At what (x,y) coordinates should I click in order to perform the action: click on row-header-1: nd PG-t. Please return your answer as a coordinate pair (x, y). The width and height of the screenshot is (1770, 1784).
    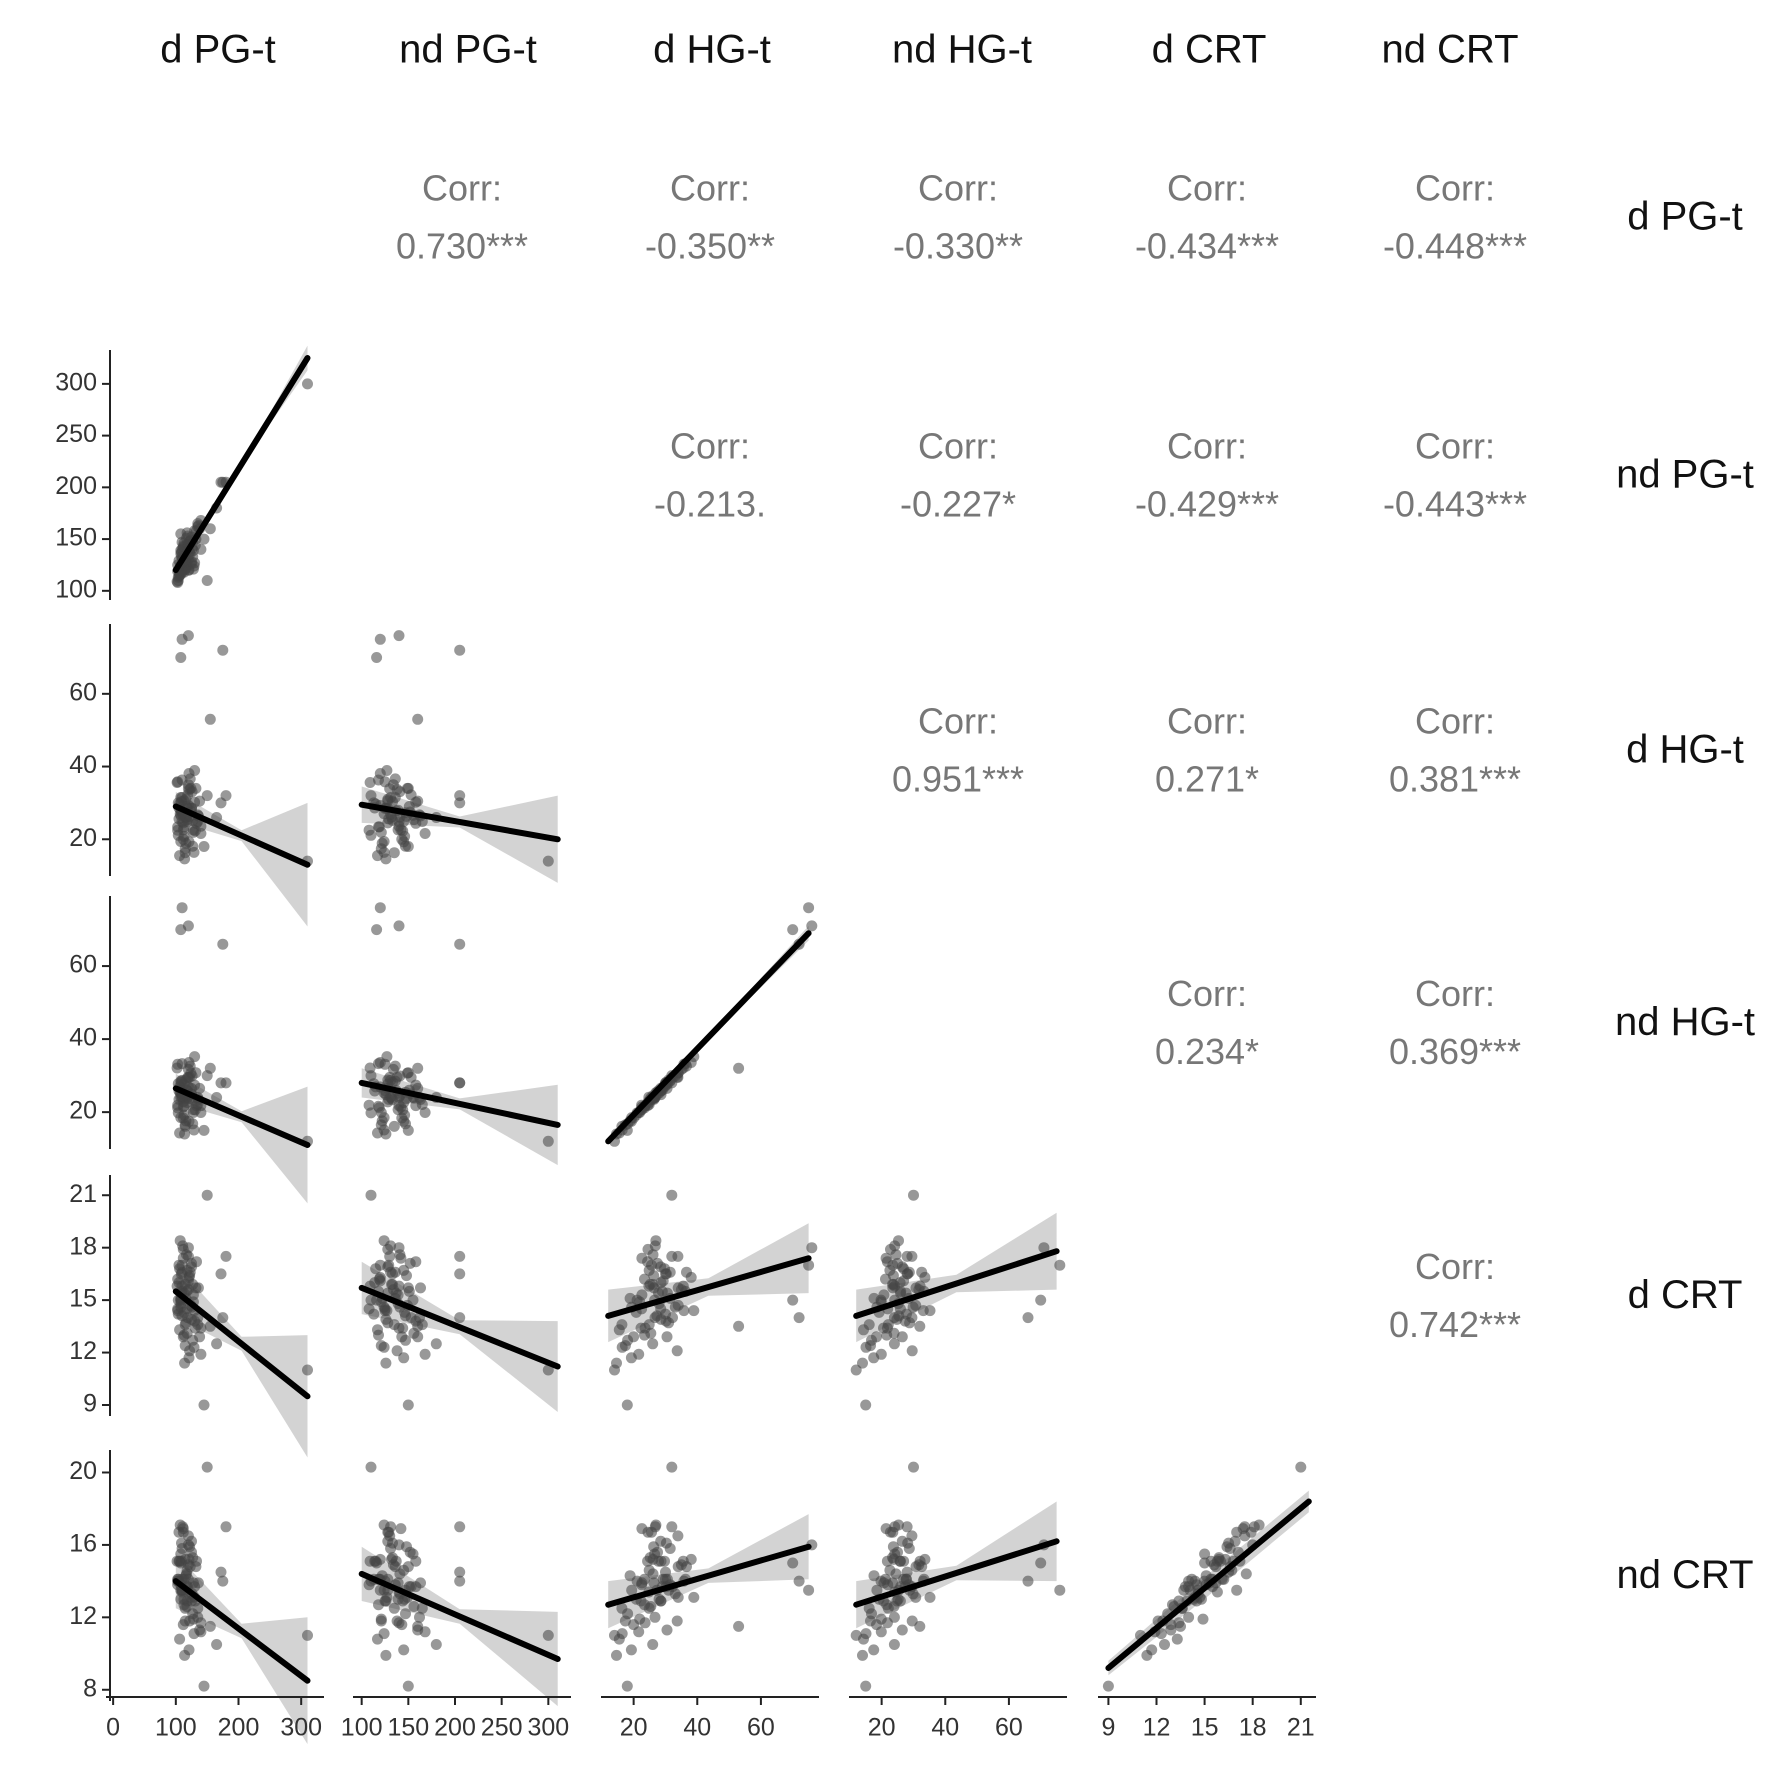
    Looking at the image, I should click on (1685, 475).